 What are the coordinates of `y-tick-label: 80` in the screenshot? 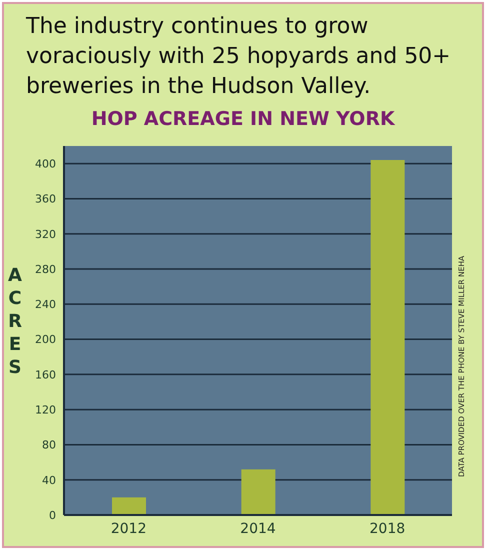 It's located at (49, 445).